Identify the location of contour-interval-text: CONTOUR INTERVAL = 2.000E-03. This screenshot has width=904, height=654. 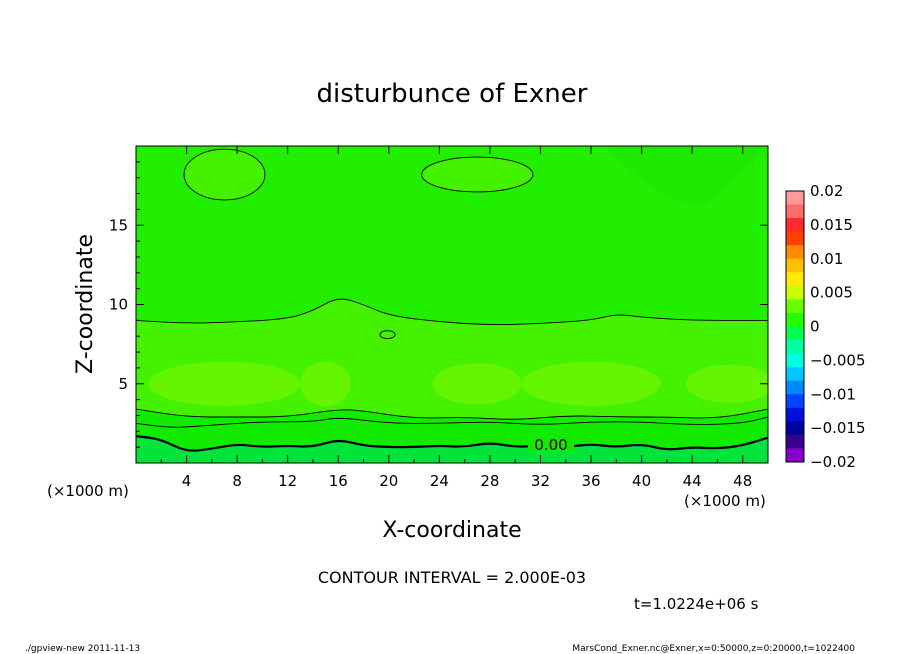
(452, 577).